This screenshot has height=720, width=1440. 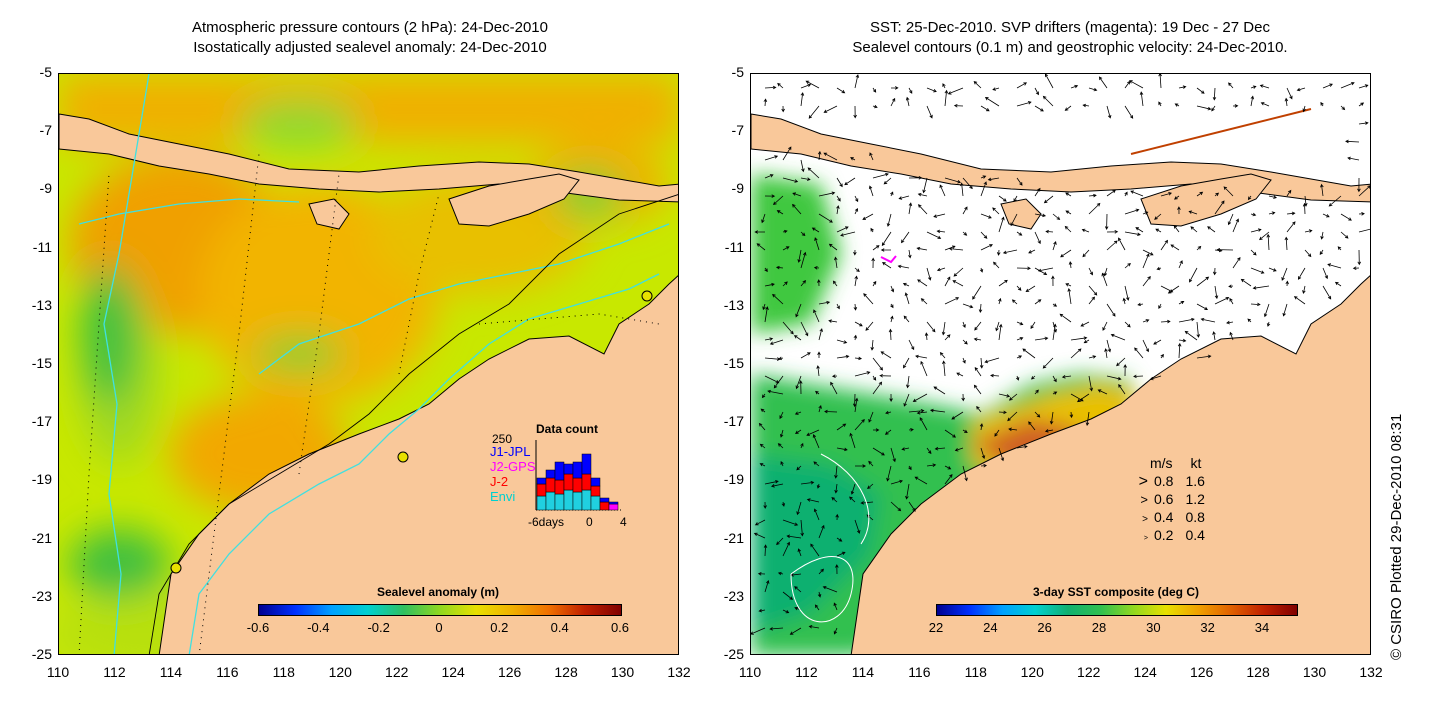 What do you see at coordinates (589, 522) in the screenshot?
I see `data-count-x-mid: 0` at bounding box center [589, 522].